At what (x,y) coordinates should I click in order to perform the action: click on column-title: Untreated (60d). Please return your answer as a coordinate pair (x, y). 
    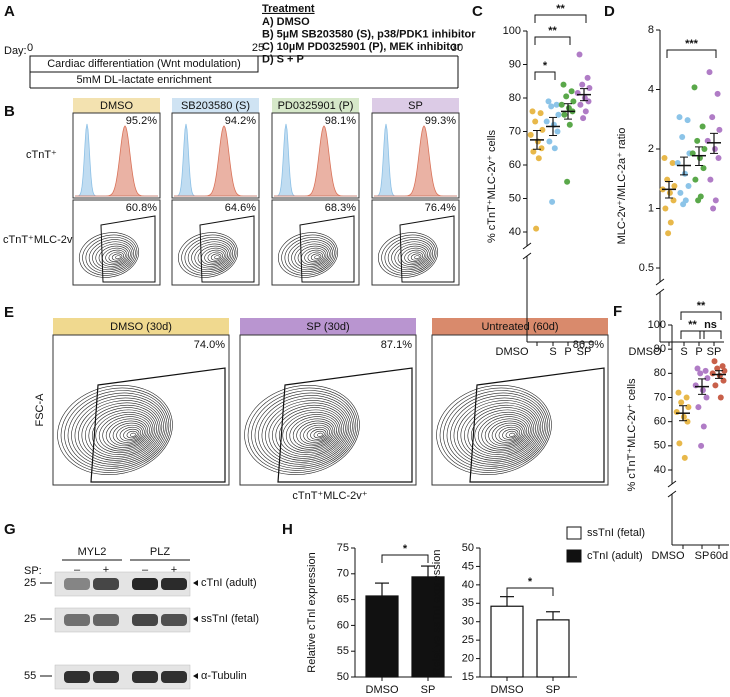
    Looking at the image, I should click on (519, 327).